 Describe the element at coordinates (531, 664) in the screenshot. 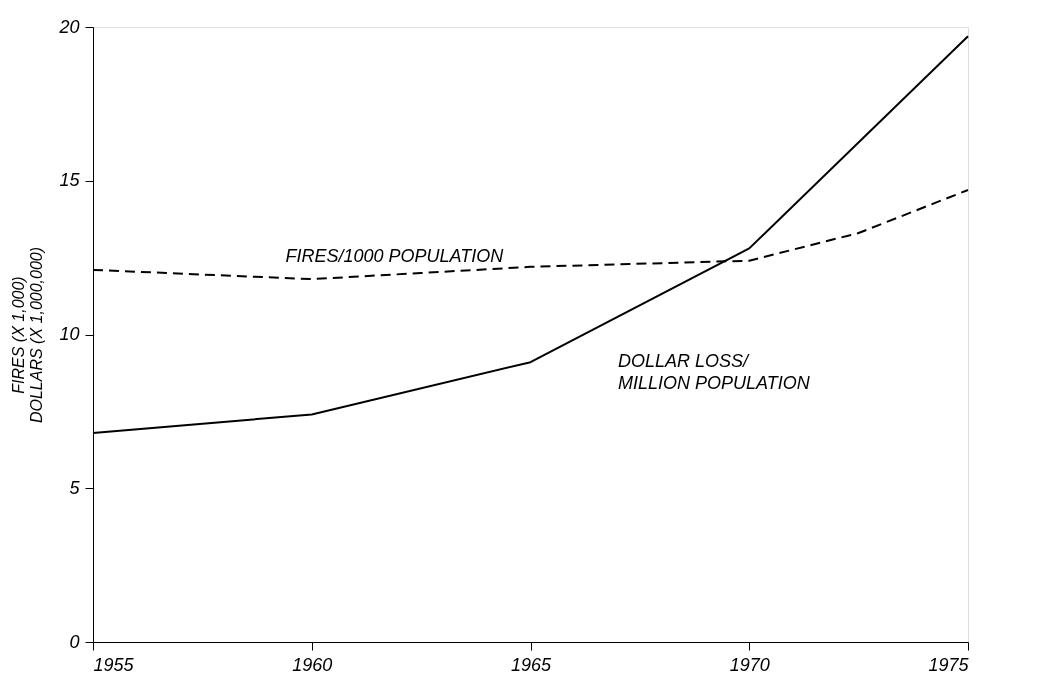

I see `x-tick-label: 1965` at that location.